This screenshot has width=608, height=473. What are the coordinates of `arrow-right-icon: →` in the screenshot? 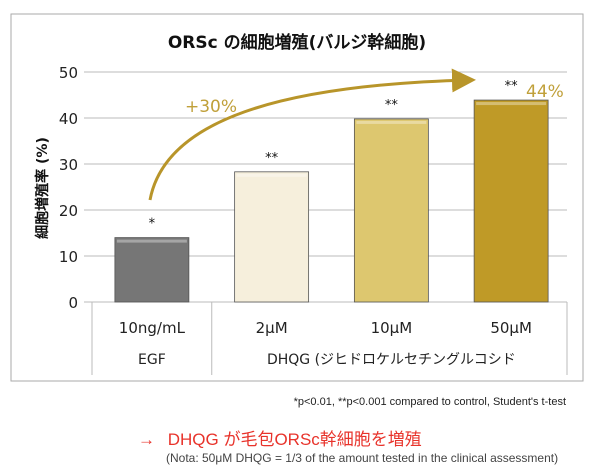 It's located at (146, 439).